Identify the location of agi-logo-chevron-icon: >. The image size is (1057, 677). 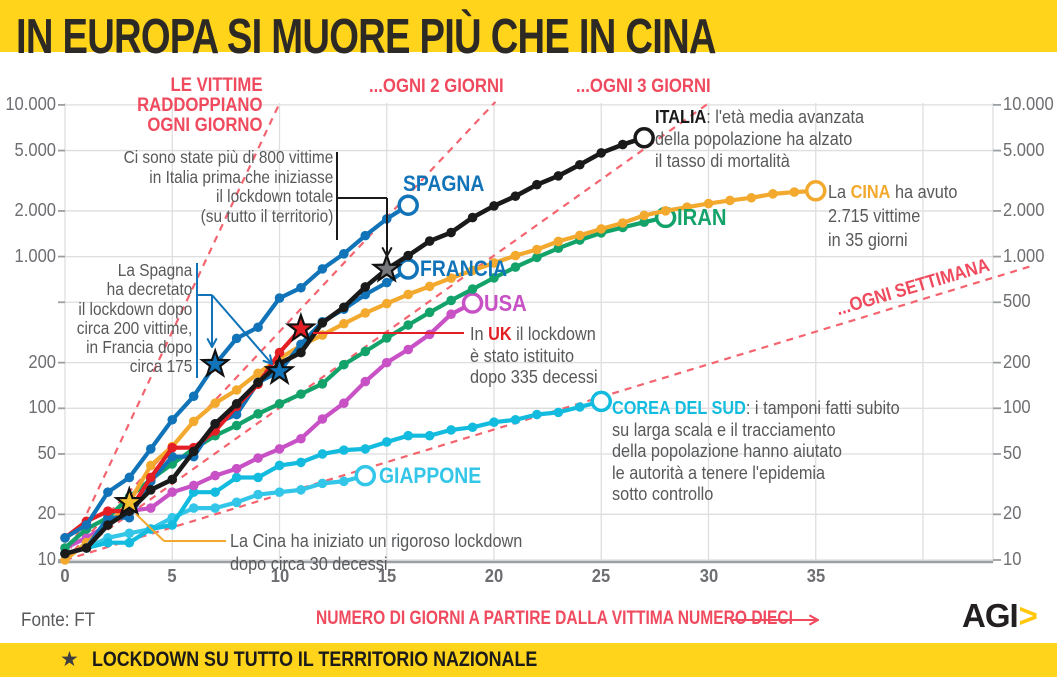
(1028, 615).